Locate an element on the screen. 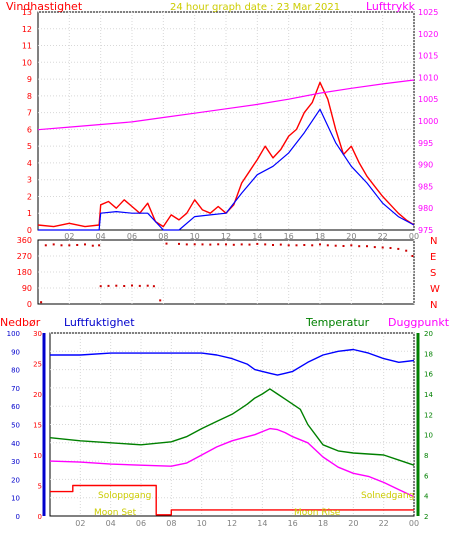 This screenshot has height=543, width=460. rain-tick-15: 15 is located at coordinates (37, 426).